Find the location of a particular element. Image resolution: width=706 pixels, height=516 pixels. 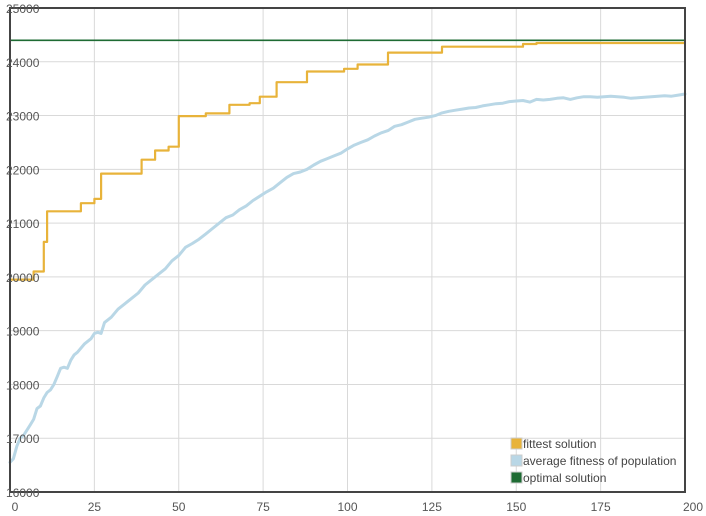

legend-label: fittest solution is located at coordinates (559, 444).